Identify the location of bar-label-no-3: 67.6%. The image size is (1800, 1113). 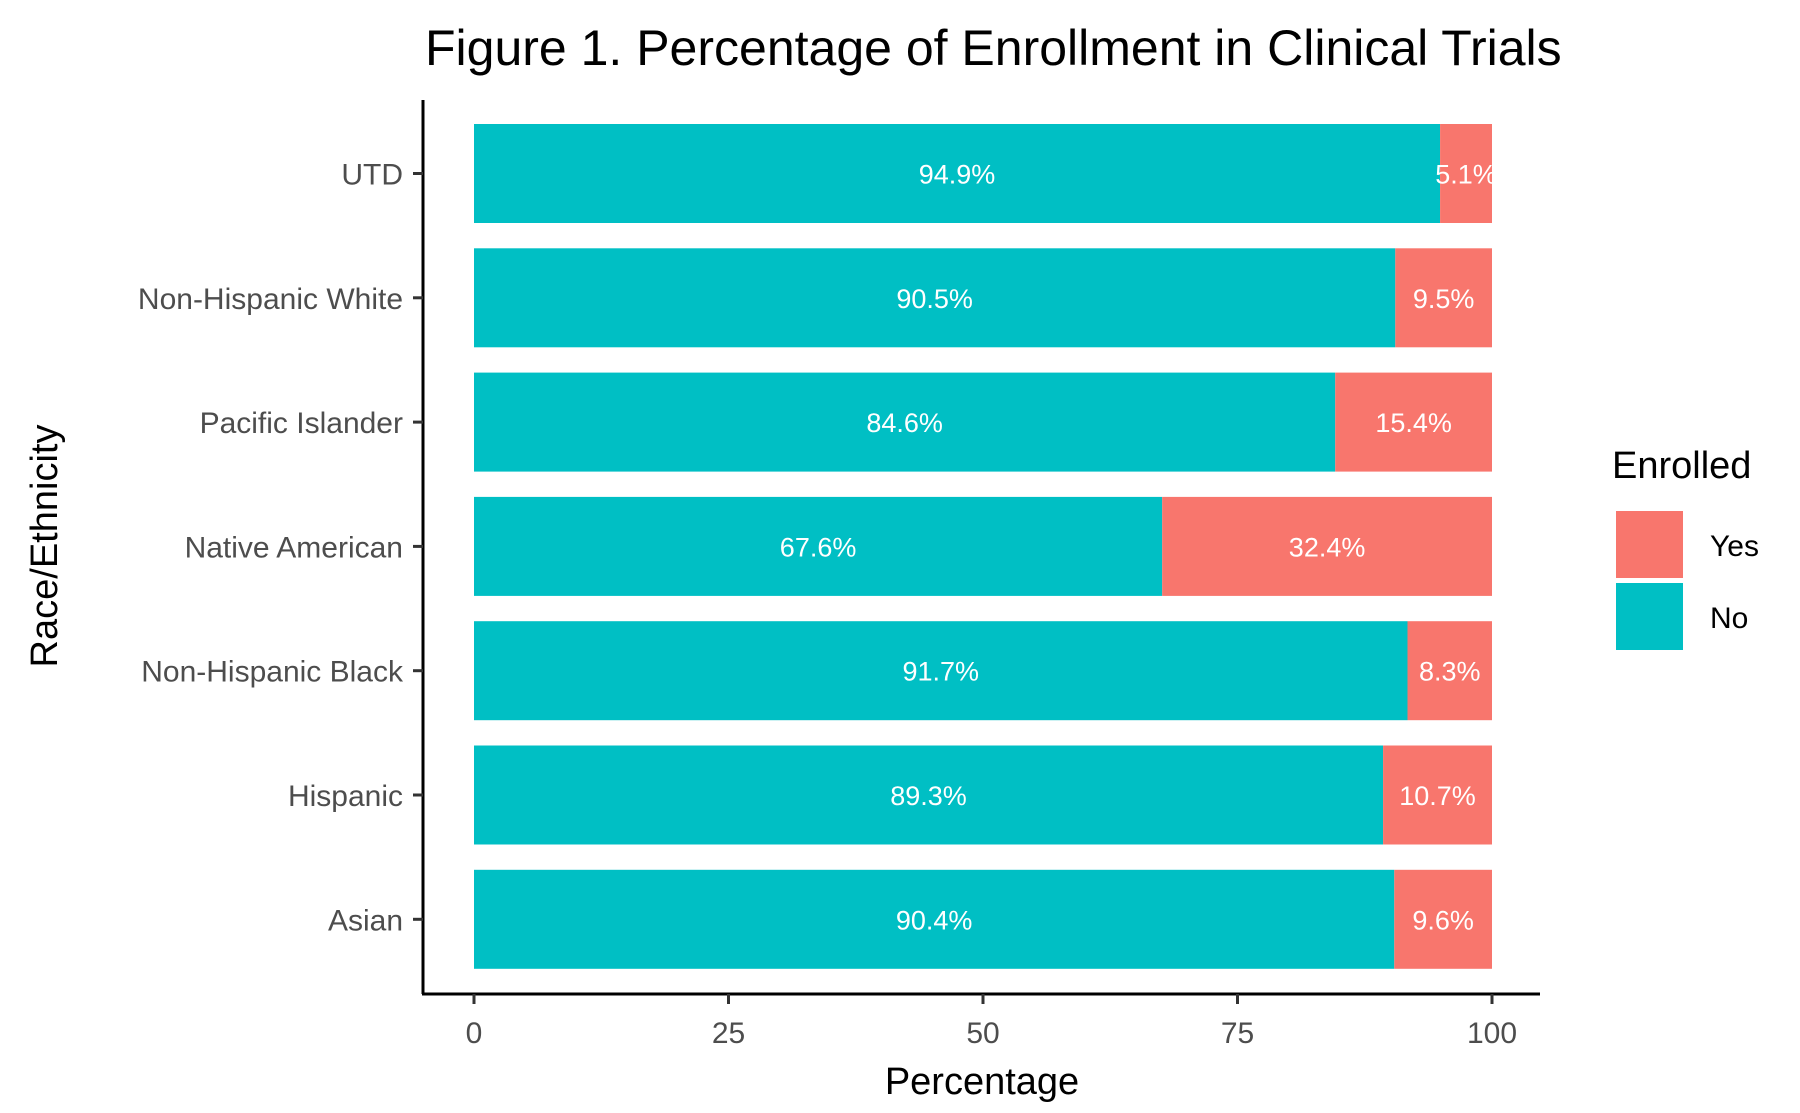
(818, 547).